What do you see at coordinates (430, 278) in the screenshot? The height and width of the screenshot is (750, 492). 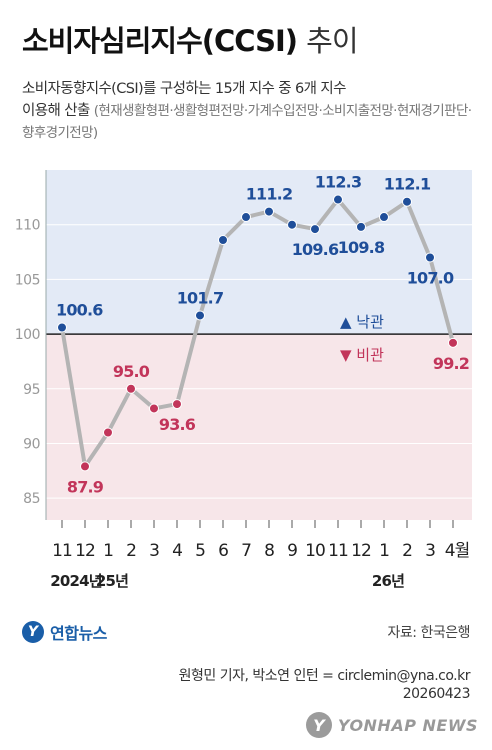 I see `data-label: 107.0` at bounding box center [430, 278].